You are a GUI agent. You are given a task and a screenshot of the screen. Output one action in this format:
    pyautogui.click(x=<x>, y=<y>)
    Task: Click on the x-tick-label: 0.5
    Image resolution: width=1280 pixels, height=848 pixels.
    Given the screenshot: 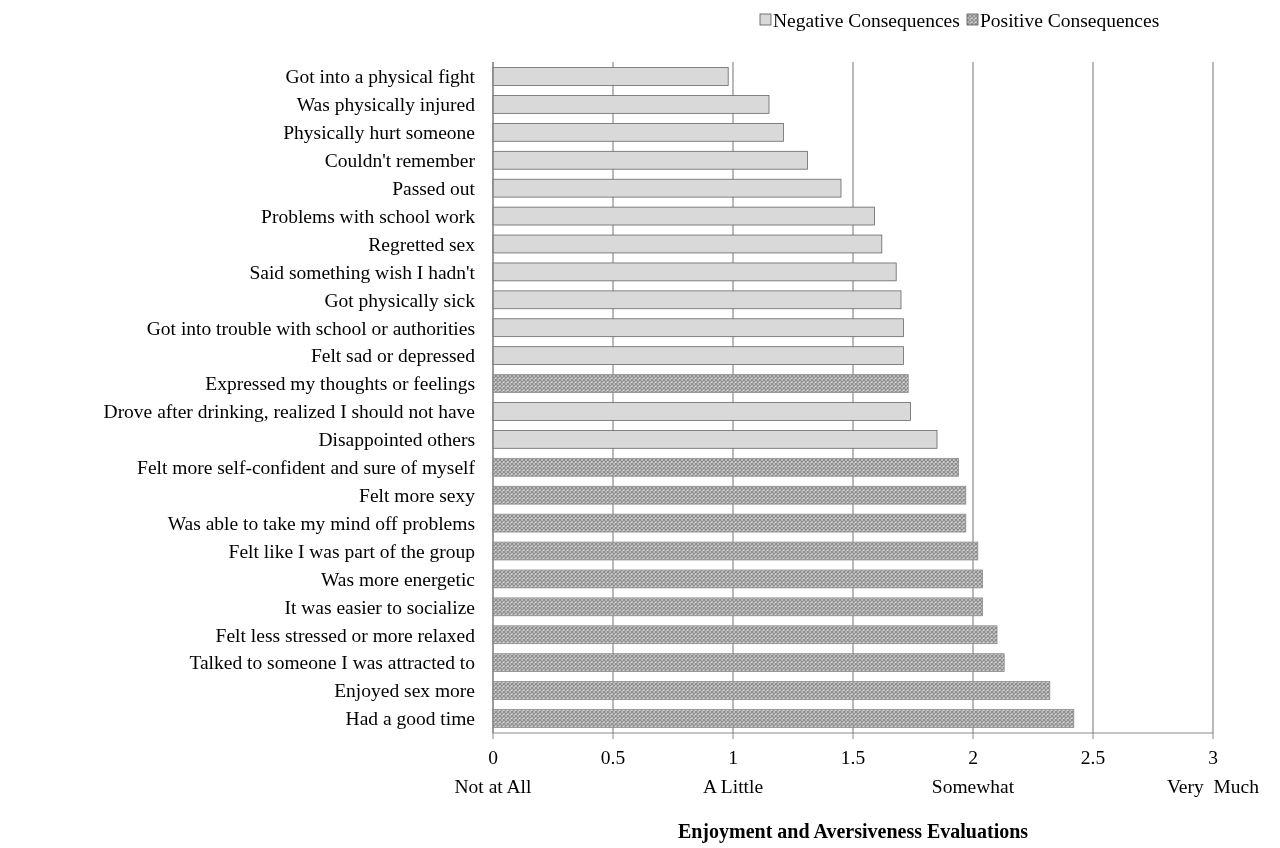 What is the action you would take?
    pyautogui.click(x=613, y=757)
    